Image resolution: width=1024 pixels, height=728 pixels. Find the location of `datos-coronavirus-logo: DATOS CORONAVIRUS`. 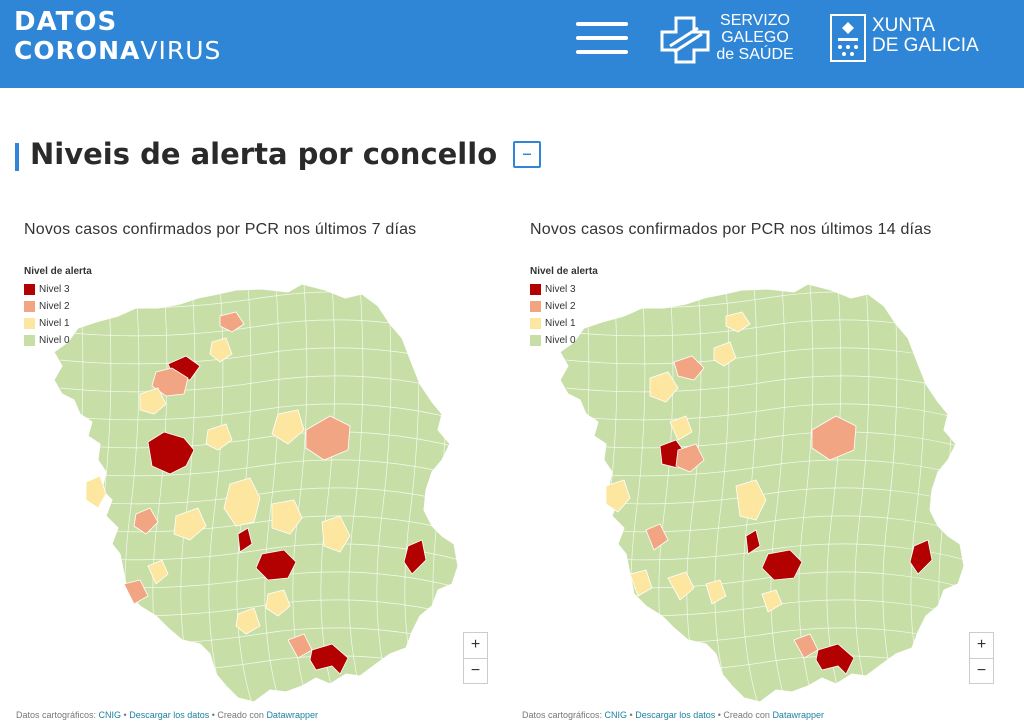

datos-coronavirus-logo: DATOS CORONAVIRUS is located at coordinates (117, 37).